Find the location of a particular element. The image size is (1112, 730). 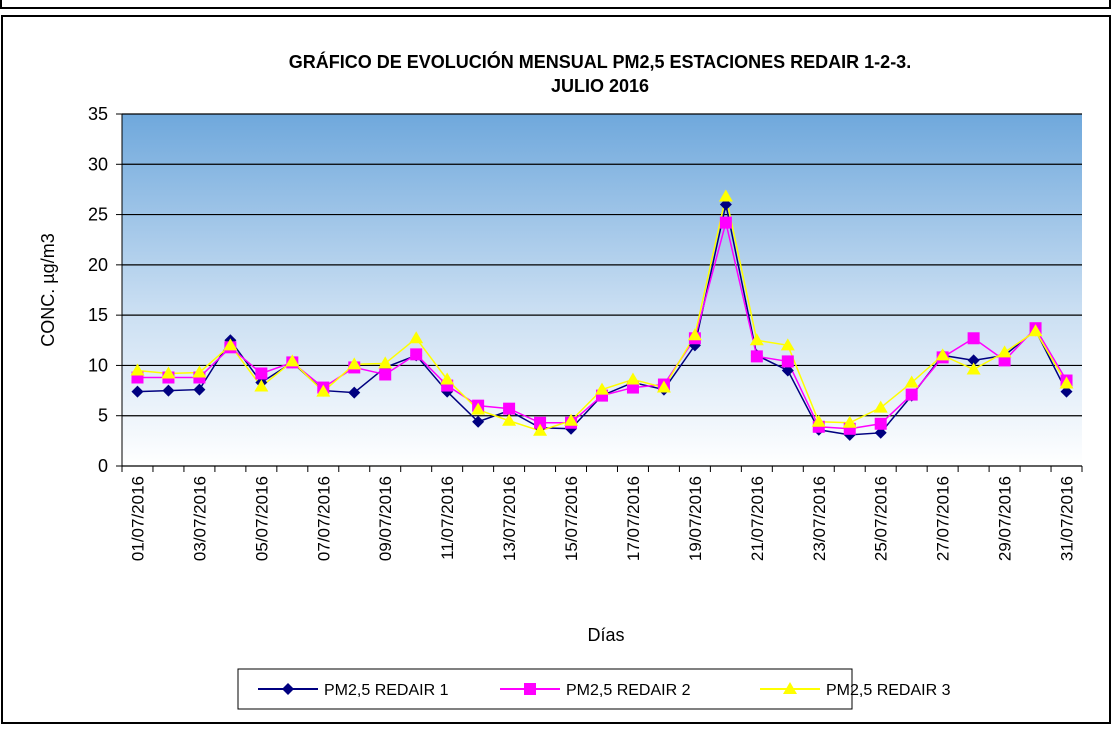

legend-label: PM2,5 REDAIR 1 is located at coordinates (386, 690).